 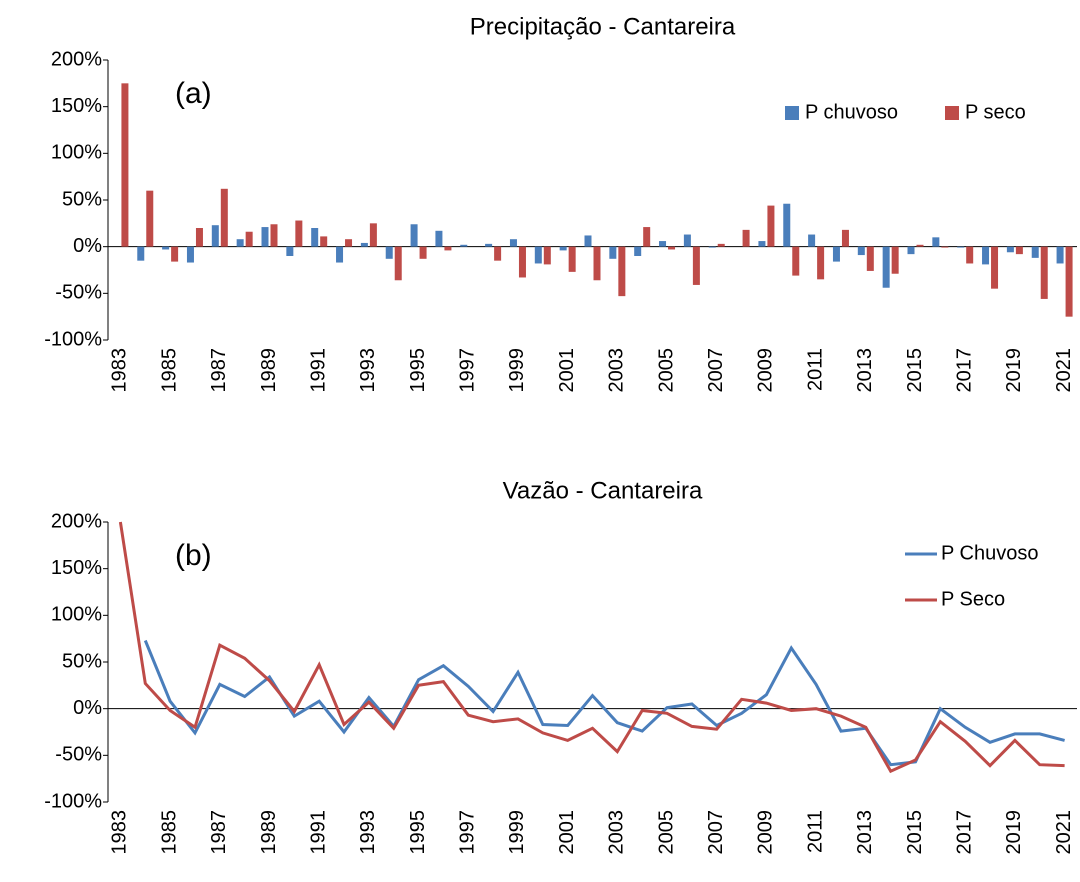 I want to click on y-tick-label: -100%, so click(x=73, y=339).